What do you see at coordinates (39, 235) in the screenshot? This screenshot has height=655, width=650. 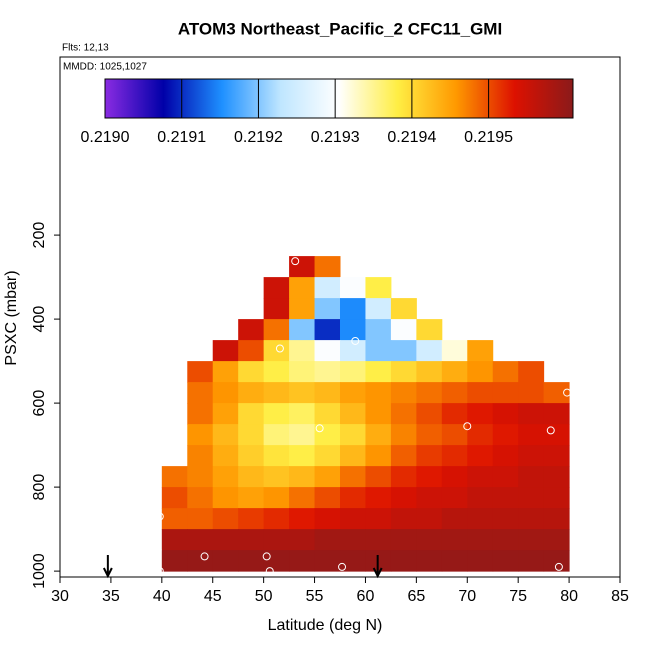 I see `y-tick-label: 200` at bounding box center [39, 235].